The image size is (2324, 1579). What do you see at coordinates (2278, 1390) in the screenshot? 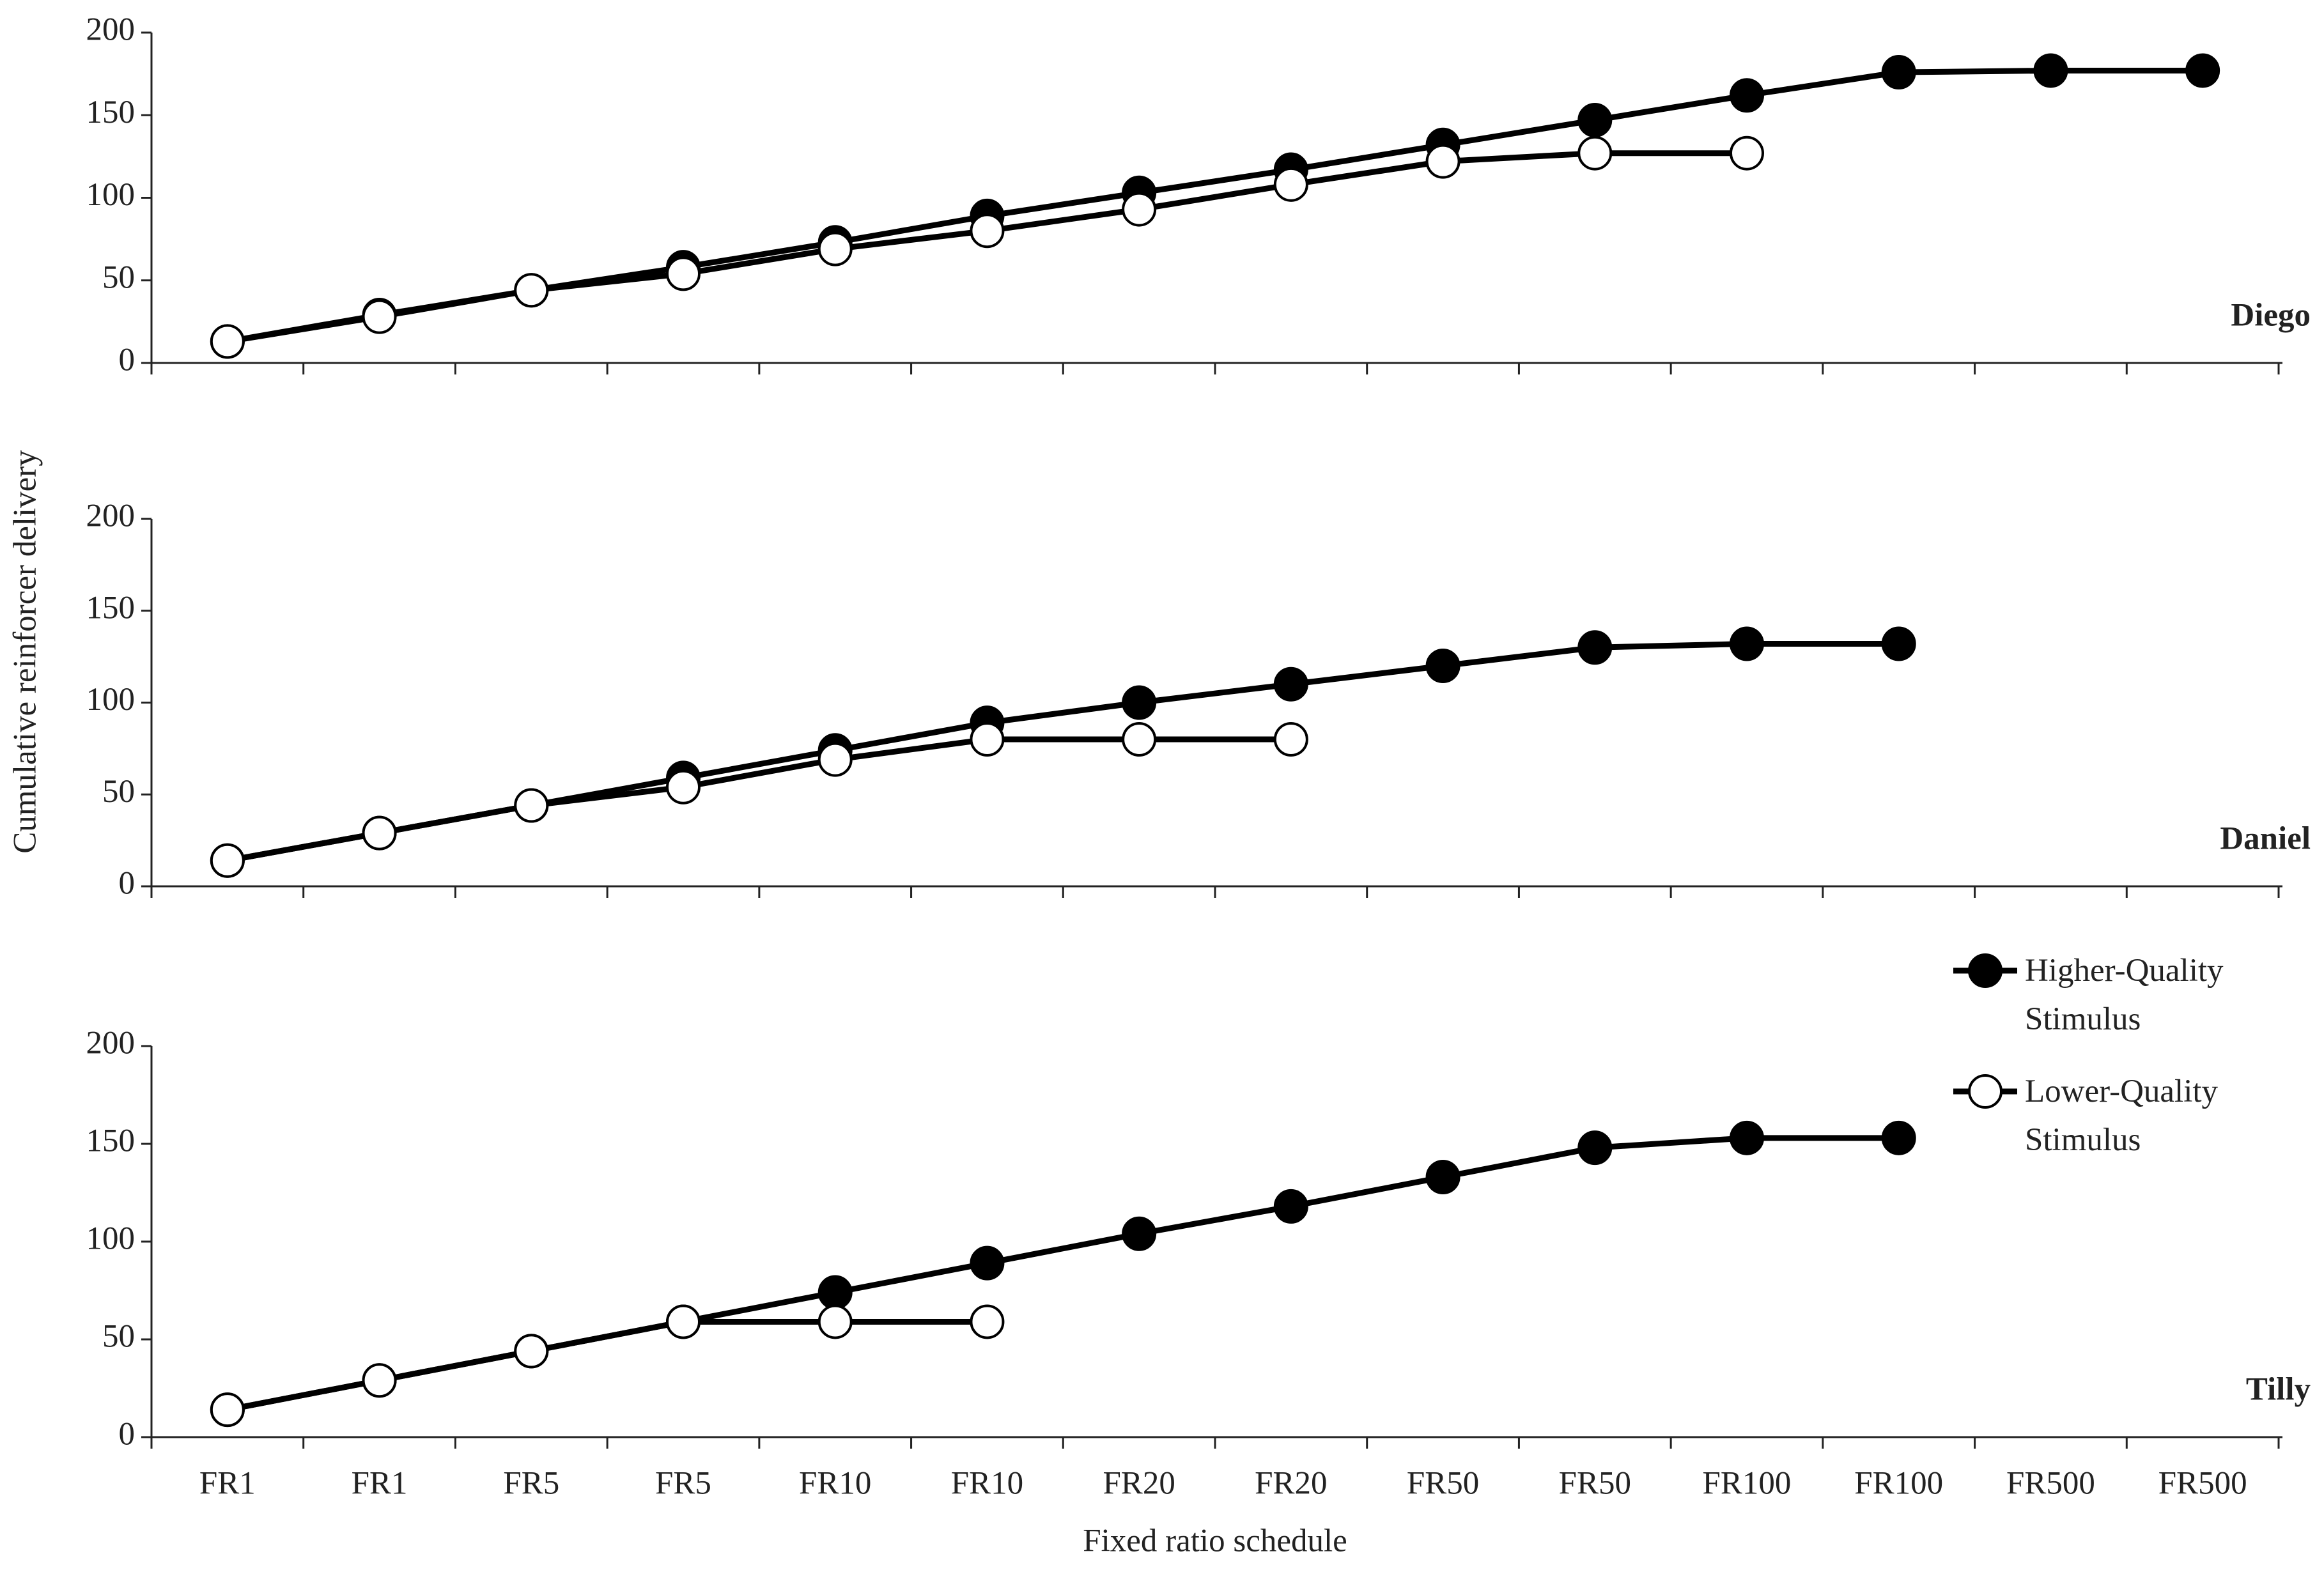
I see `panel-title: Tilly` at bounding box center [2278, 1390].